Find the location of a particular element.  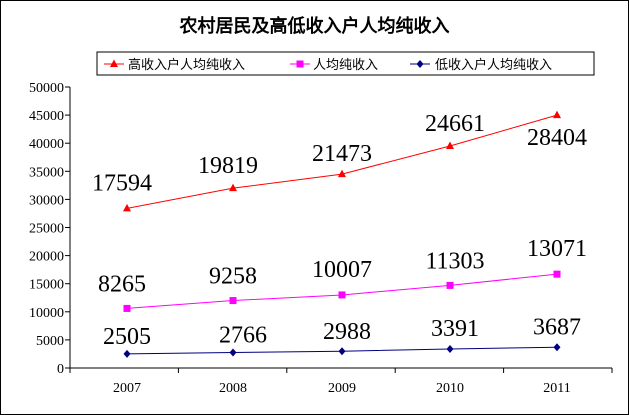

data-label: 21473 is located at coordinates (342, 154).